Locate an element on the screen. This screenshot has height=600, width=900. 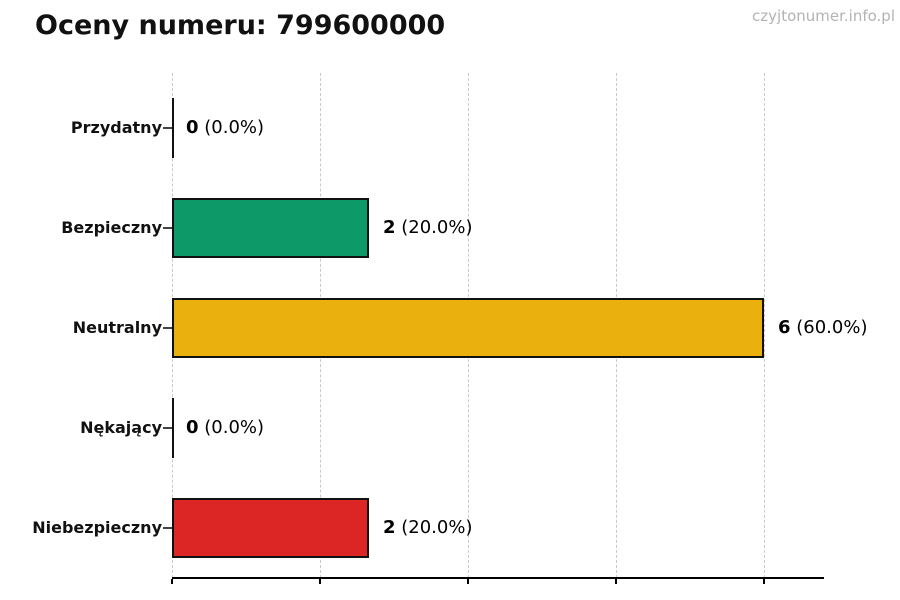
value-label: 6 (60.0%) is located at coordinates (822, 328).